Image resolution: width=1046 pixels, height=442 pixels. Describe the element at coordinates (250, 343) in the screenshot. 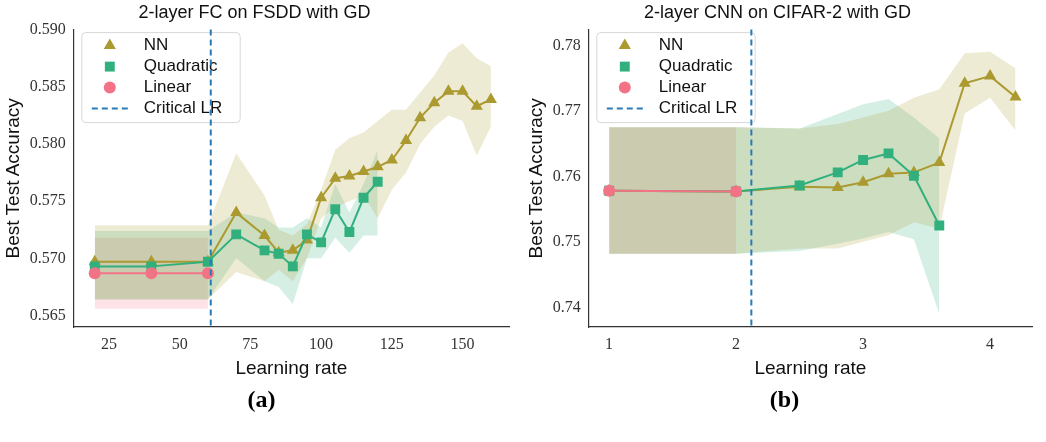

I see `x-tick-label: 75` at that location.